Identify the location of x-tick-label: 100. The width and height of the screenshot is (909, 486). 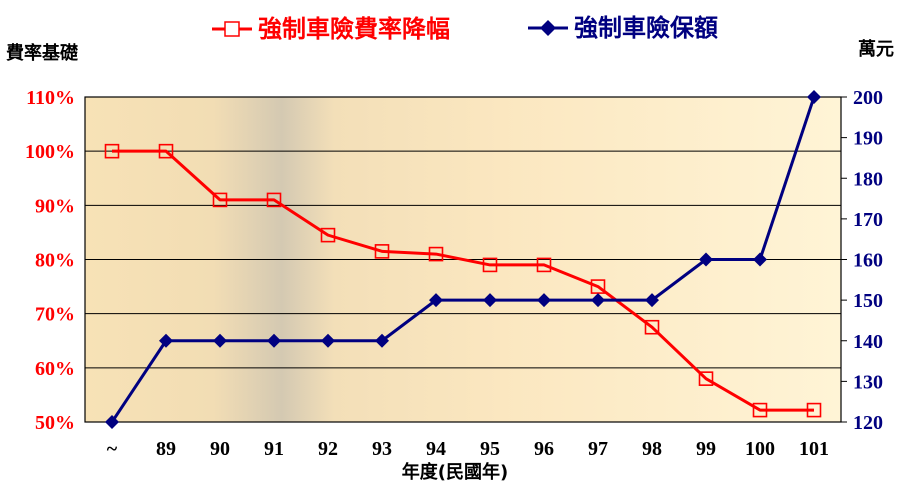
(760, 449).